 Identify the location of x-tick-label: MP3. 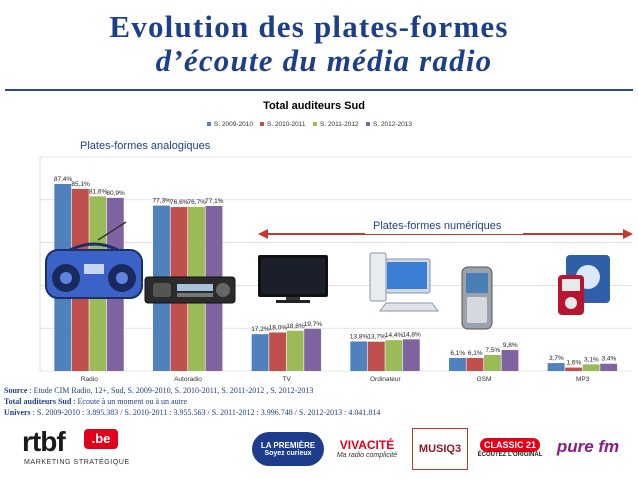
(583, 379).